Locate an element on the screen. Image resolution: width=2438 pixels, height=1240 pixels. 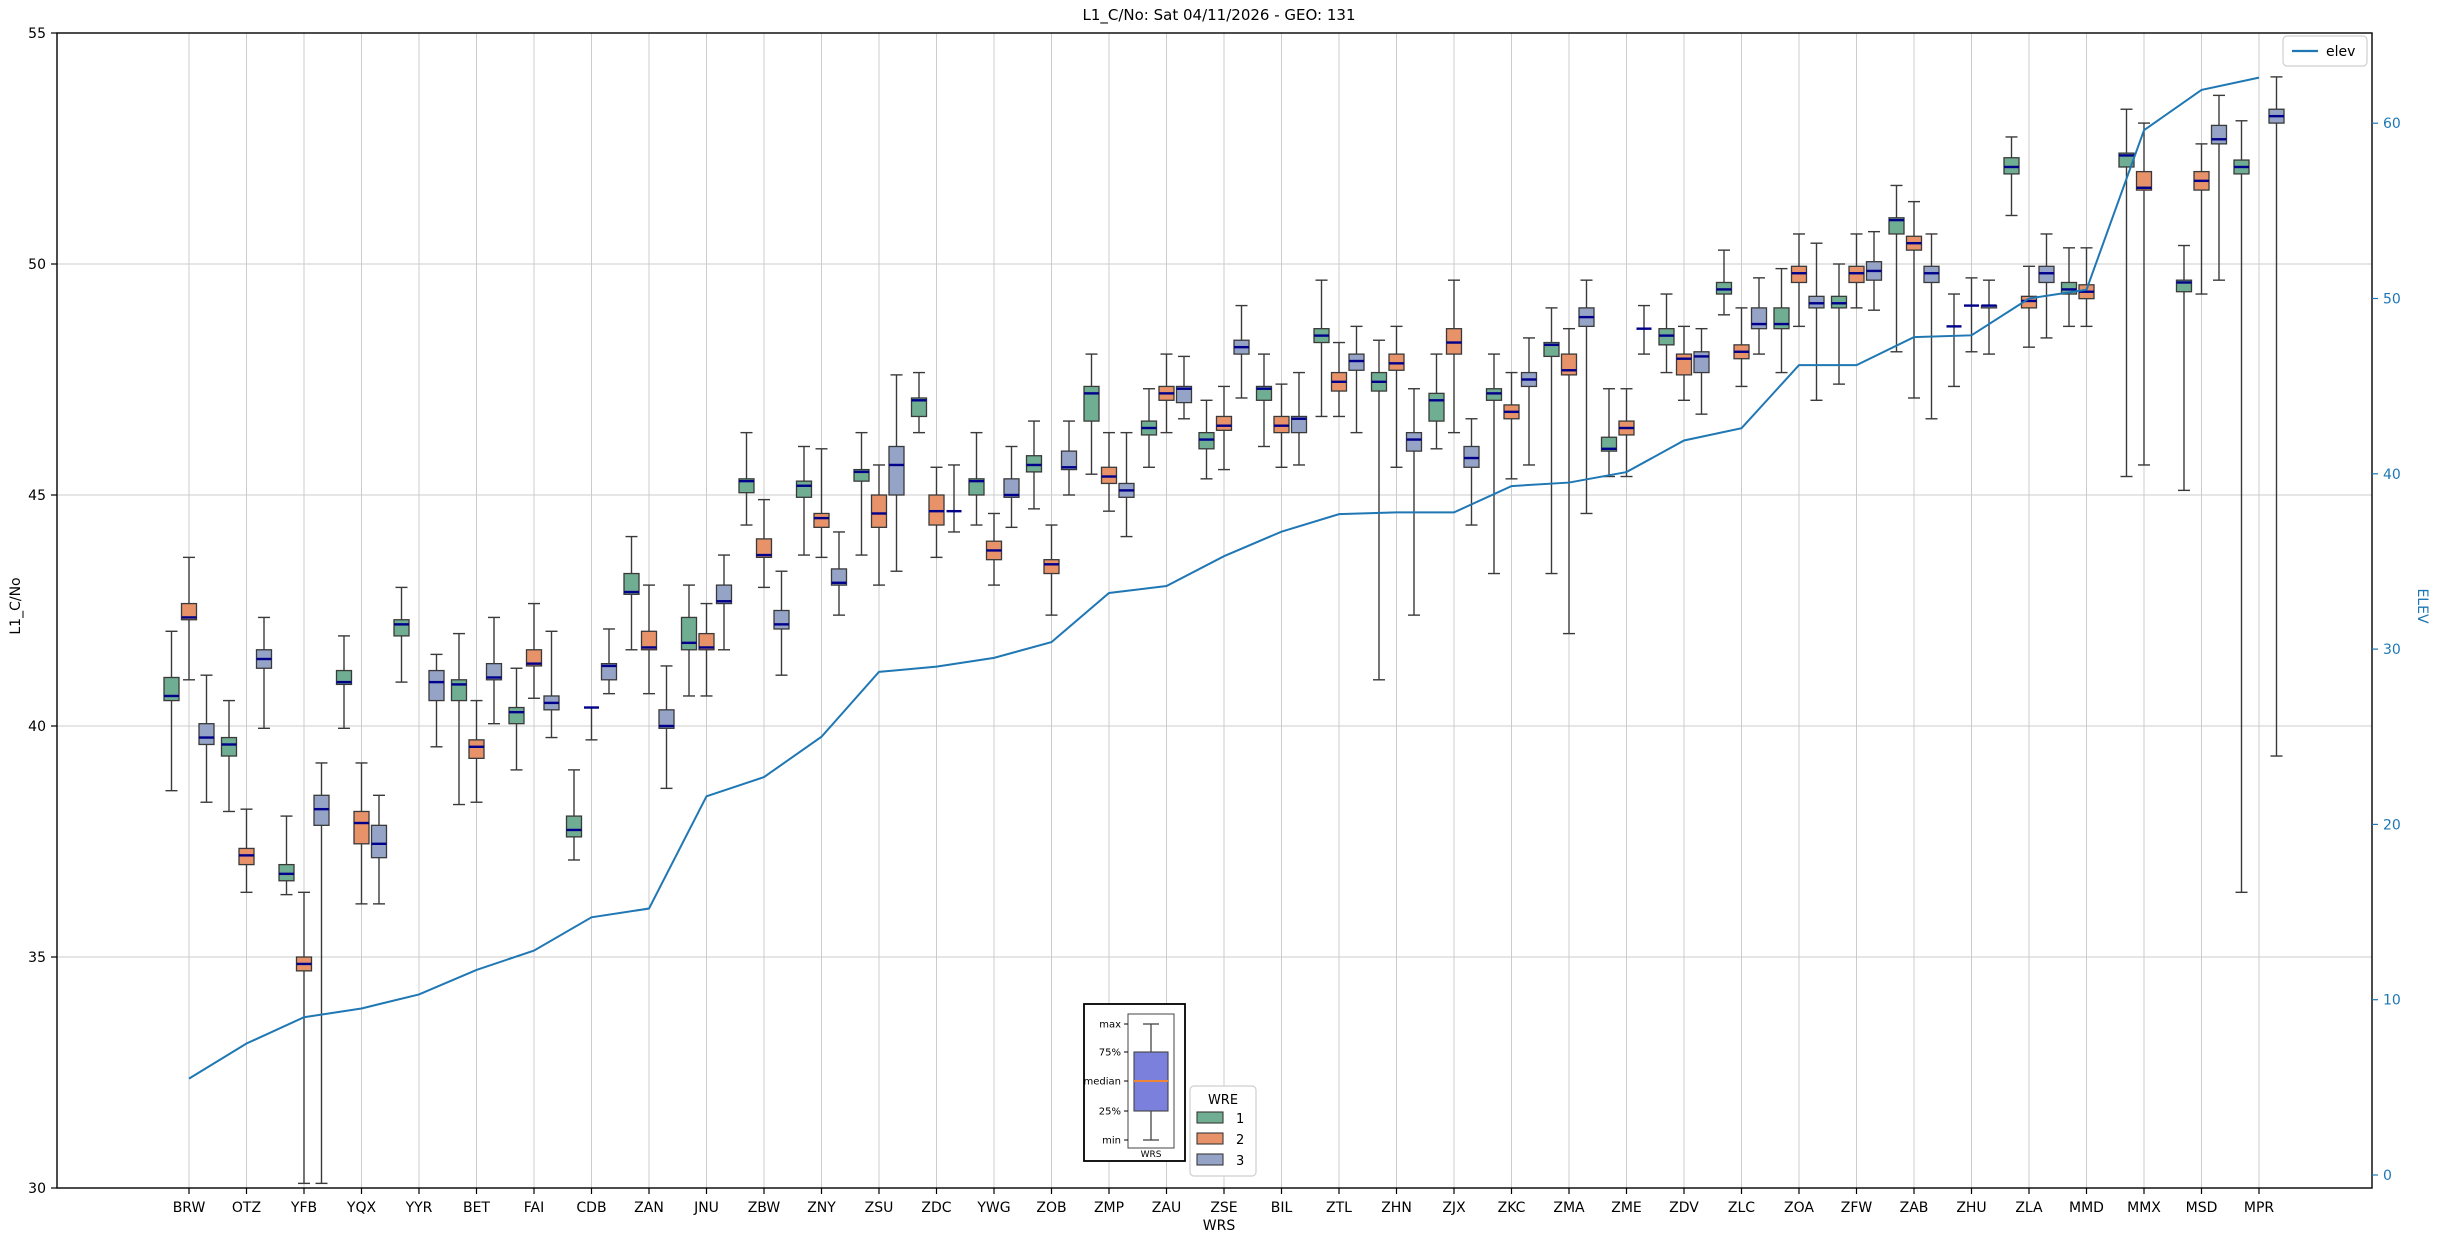
x-tick-label: ZAB is located at coordinates (1914, 1208).